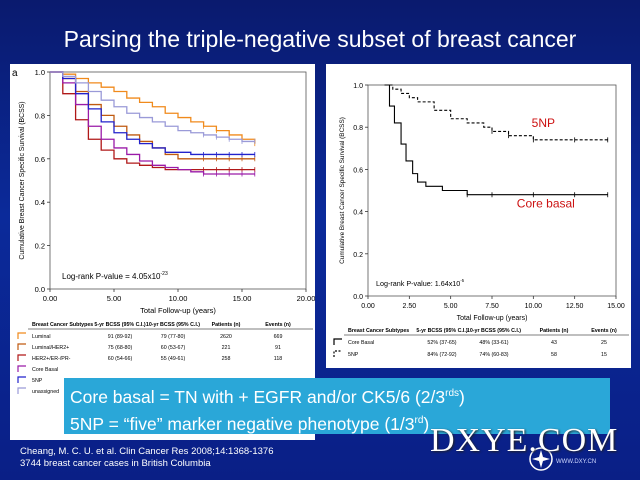 The width and height of the screenshot is (640, 480). What do you see at coordinates (173, 359) in the screenshot?
I see `table-cell: 55 (49-61)` at bounding box center [173, 359].